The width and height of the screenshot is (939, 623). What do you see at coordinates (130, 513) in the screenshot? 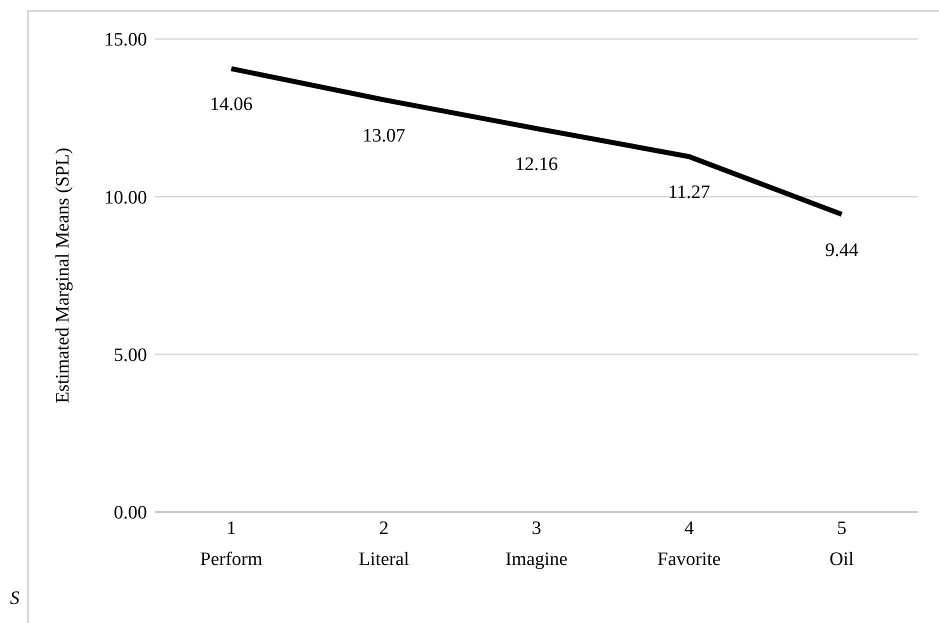
I see `y-tick-label: 0.00` at bounding box center [130, 513].